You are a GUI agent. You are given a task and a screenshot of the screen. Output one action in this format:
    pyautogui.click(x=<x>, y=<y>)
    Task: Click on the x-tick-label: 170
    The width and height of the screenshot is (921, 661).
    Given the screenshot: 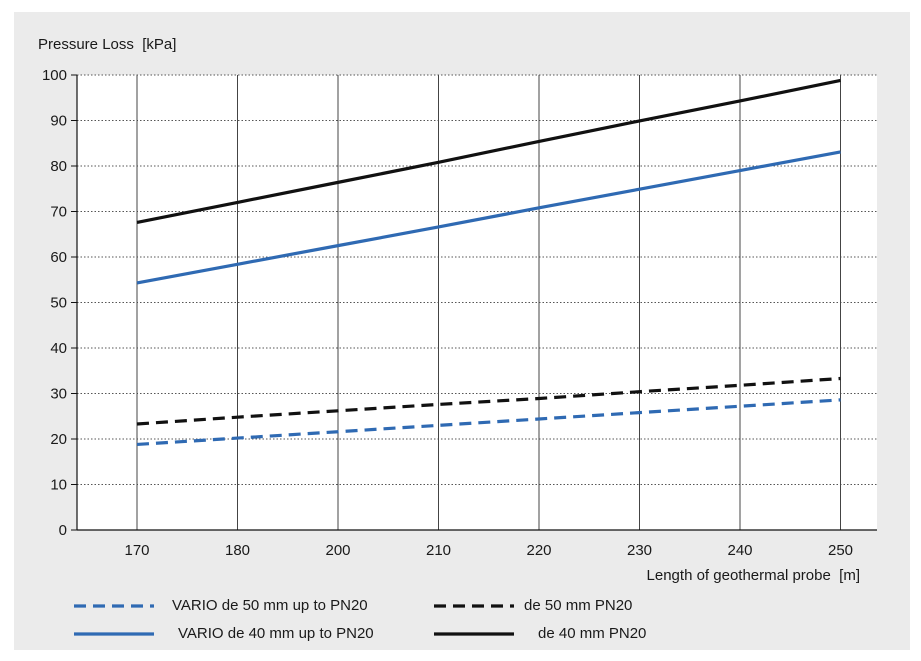 What is the action you would take?
    pyautogui.click(x=136, y=550)
    